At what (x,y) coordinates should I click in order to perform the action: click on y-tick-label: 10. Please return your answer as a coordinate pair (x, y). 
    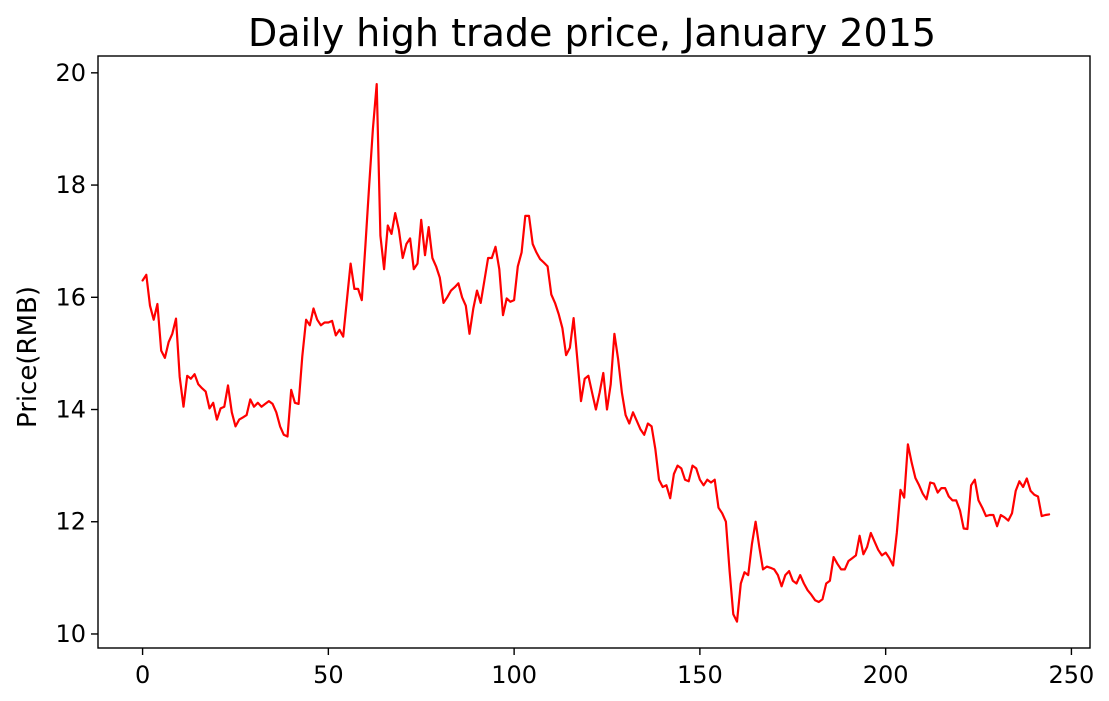
    Looking at the image, I should click on (70, 634).